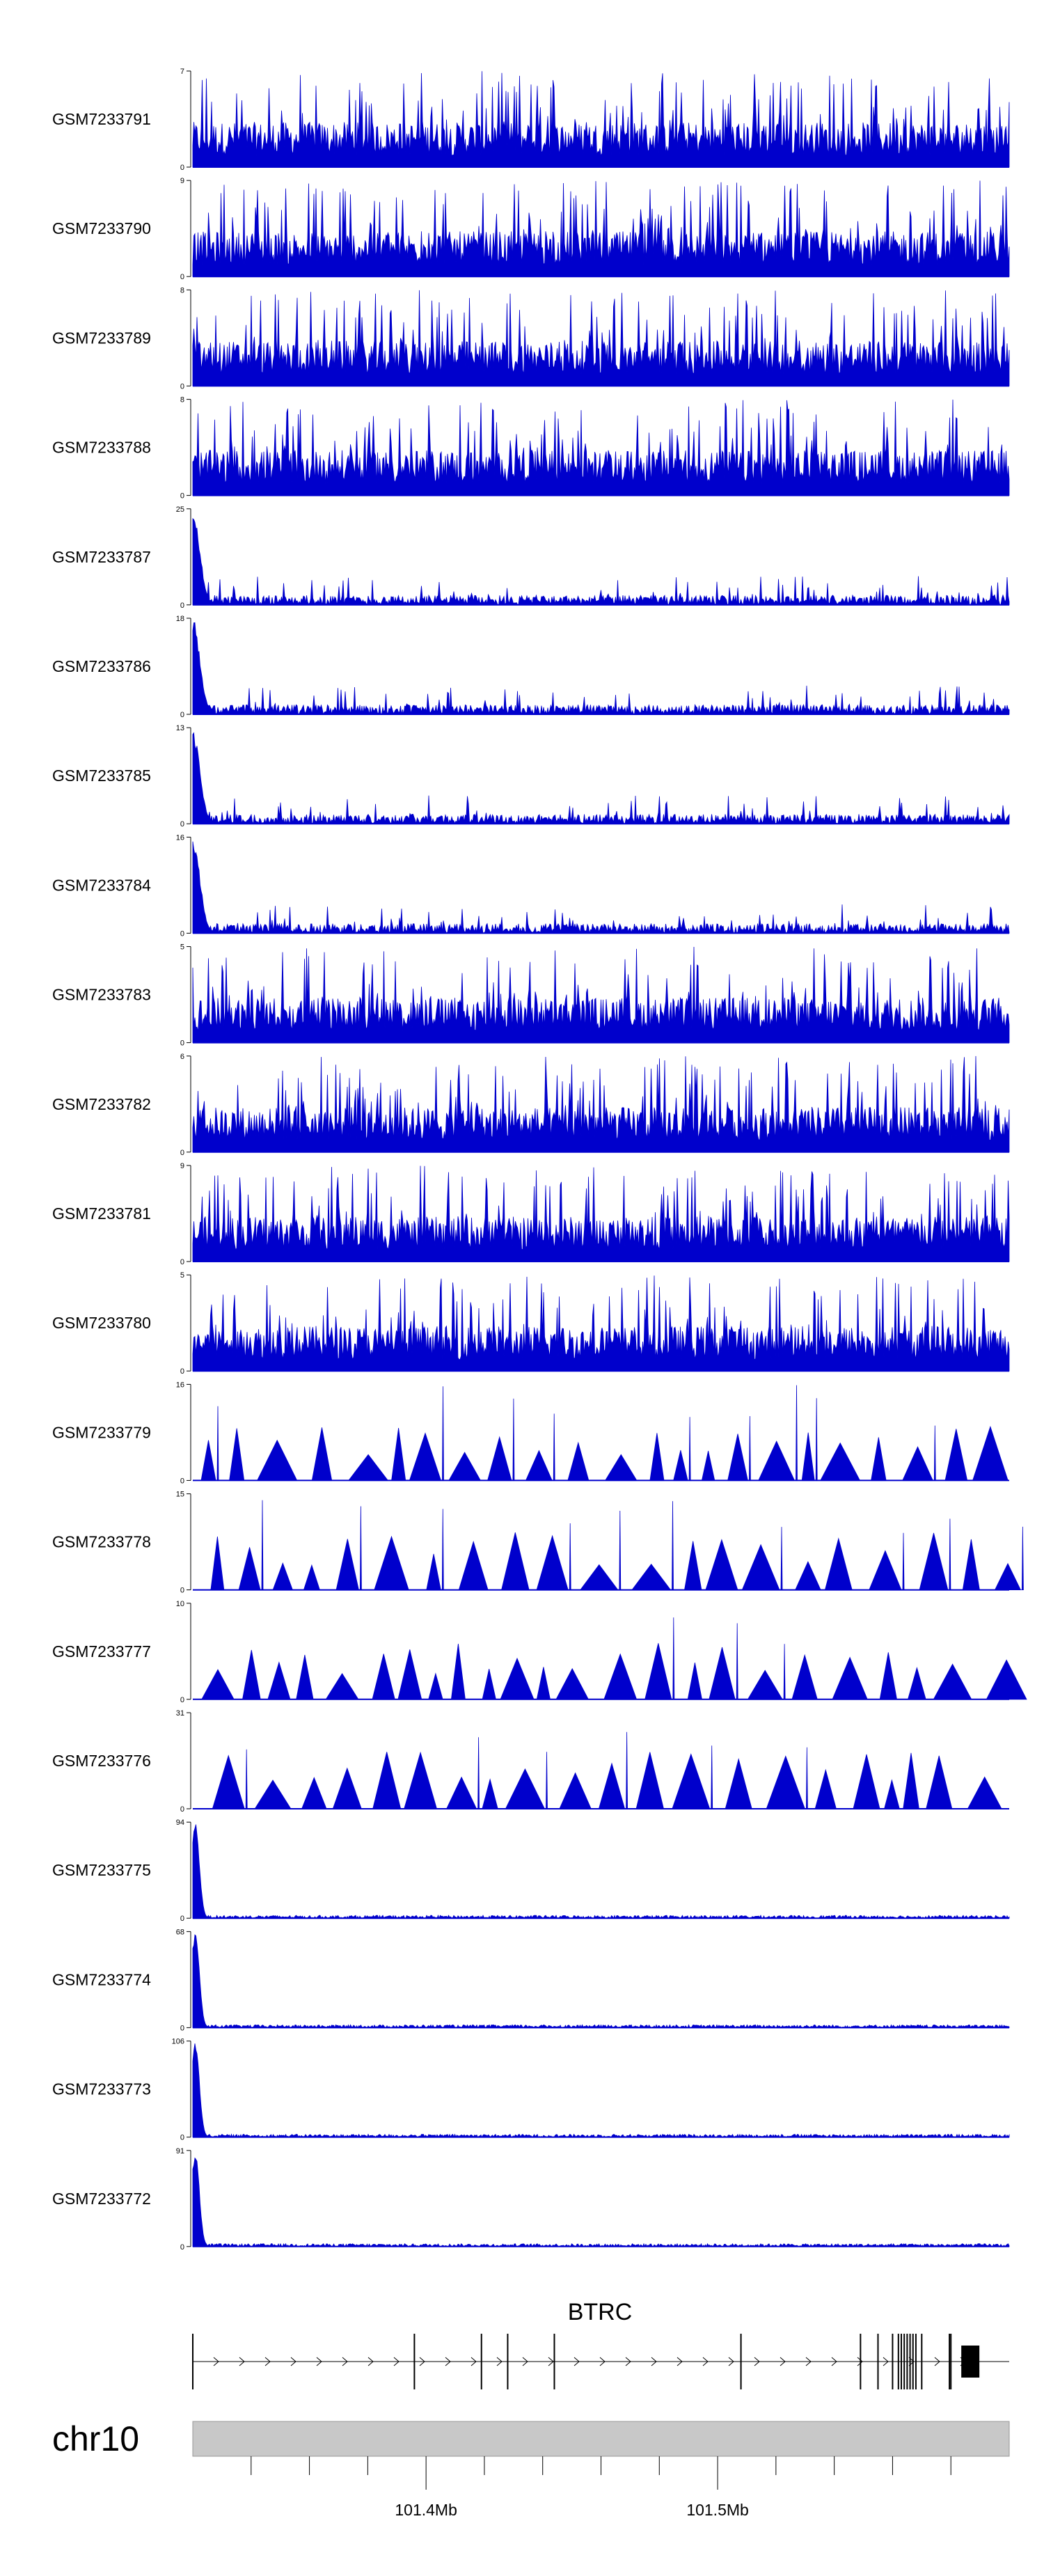 The height and width of the screenshot is (2576, 1044). I want to click on track-label: GSM7233779, so click(101, 1432).